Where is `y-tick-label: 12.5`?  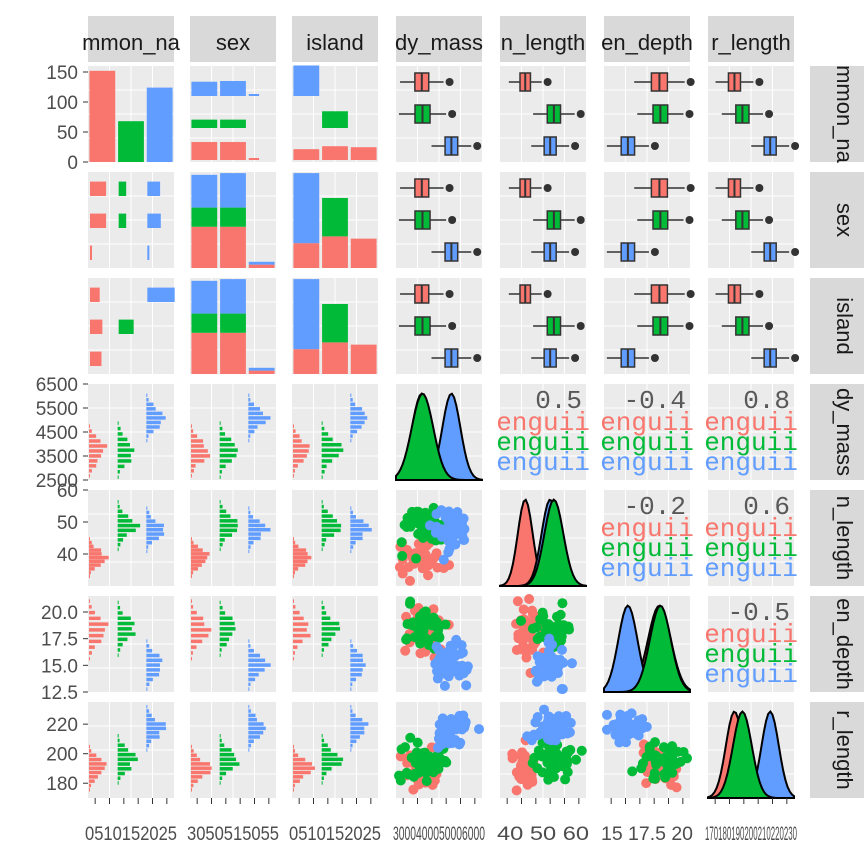
y-tick-label: 12.5 is located at coordinates (59, 693).